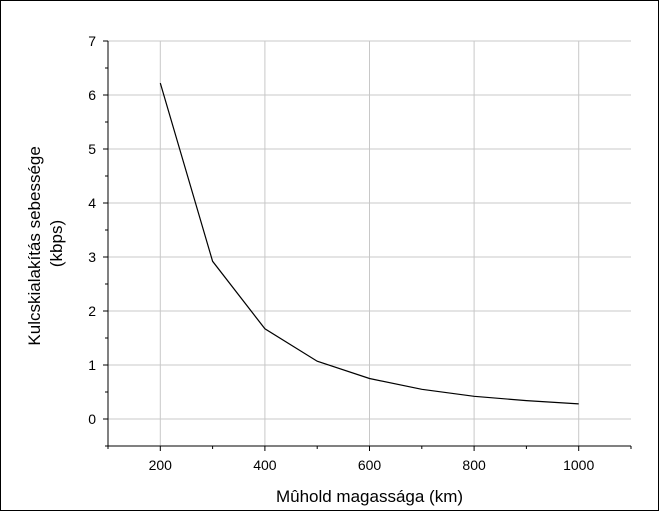 The image size is (659, 511). Describe the element at coordinates (161, 465) in the screenshot. I see `x-tick-label-0: 200` at that location.